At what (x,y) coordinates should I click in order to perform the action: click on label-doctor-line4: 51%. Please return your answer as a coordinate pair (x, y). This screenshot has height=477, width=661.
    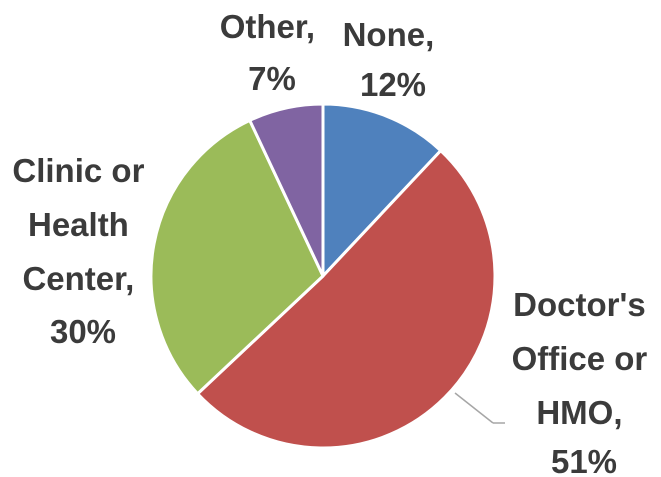
    Looking at the image, I should click on (584, 460).